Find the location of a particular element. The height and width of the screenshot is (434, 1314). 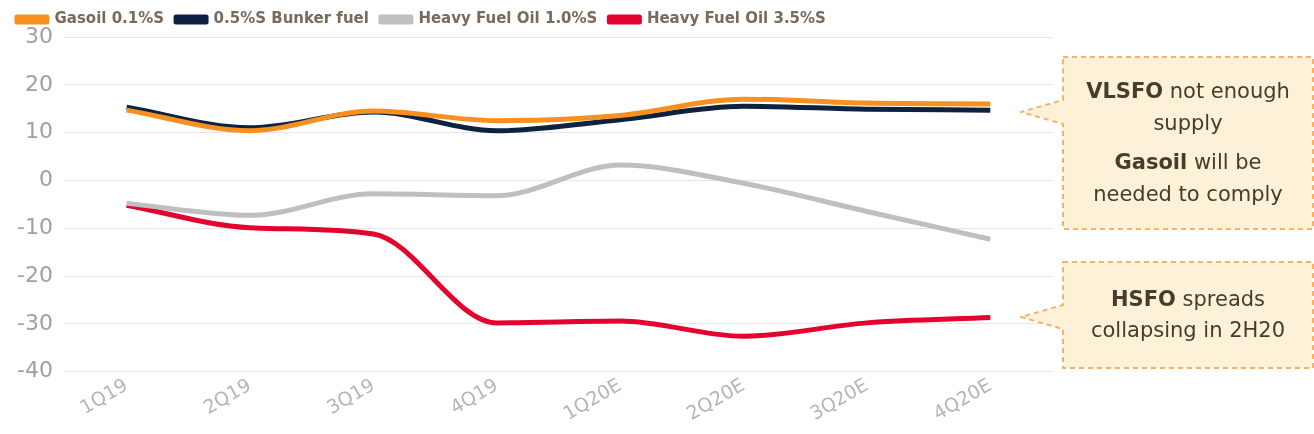

text: HSFO spreads collapsing in 2H20 is located at coordinates (1187, 314).